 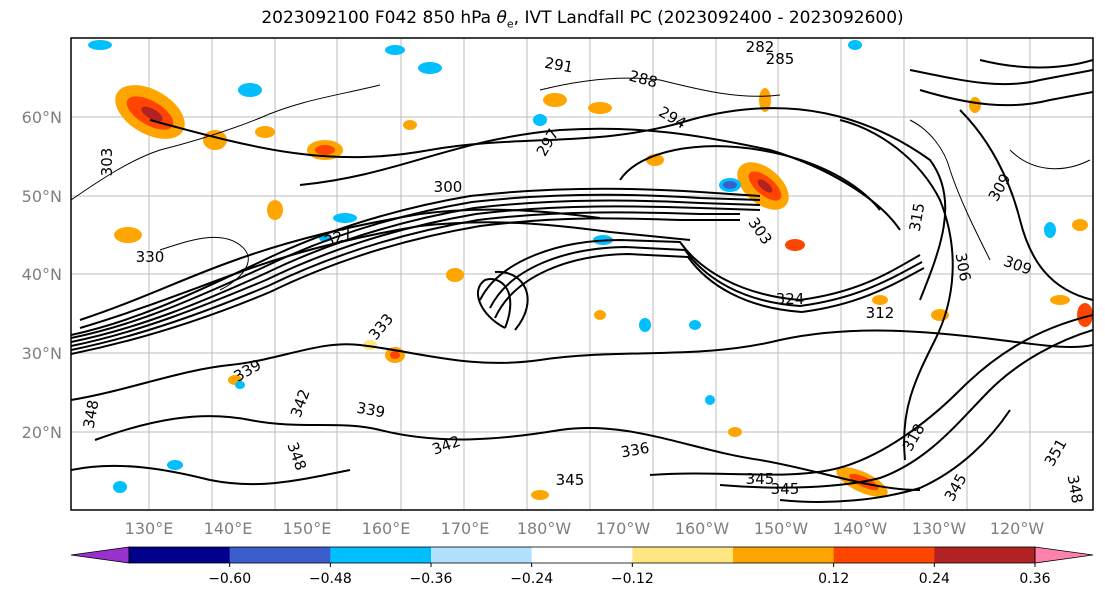 What do you see at coordinates (42, 432) in the screenshot?
I see `latitude-tick-label: 20°N` at bounding box center [42, 432].